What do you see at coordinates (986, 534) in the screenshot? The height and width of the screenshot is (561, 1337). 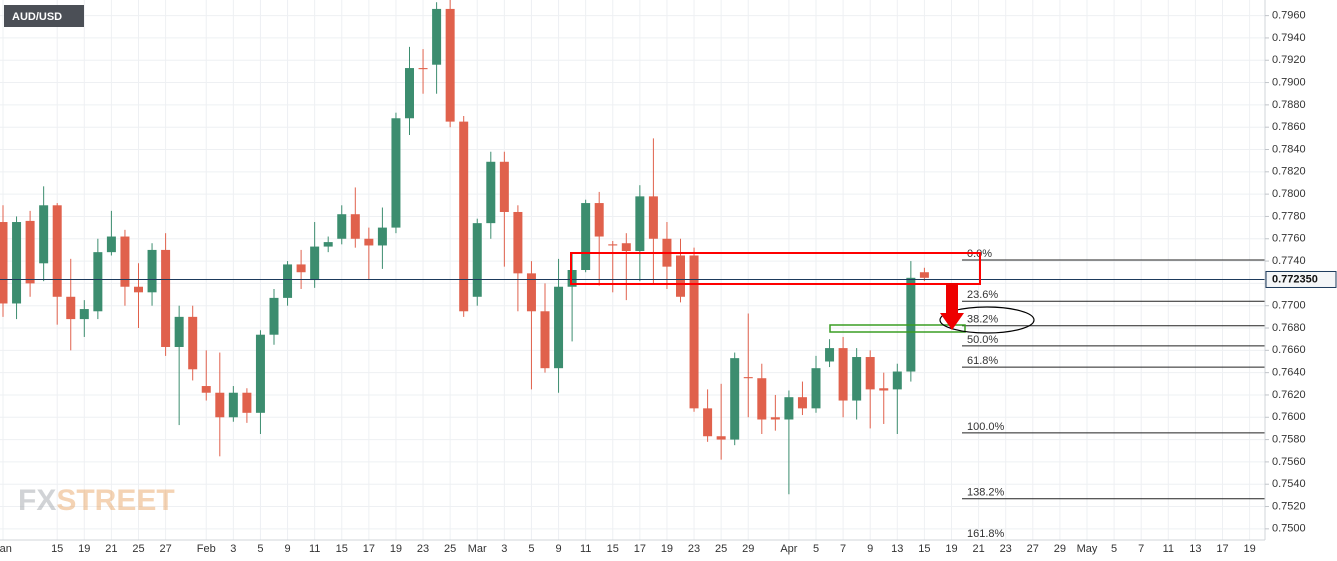 I see `fib-label: 161.8%` at bounding box center [986, 534].